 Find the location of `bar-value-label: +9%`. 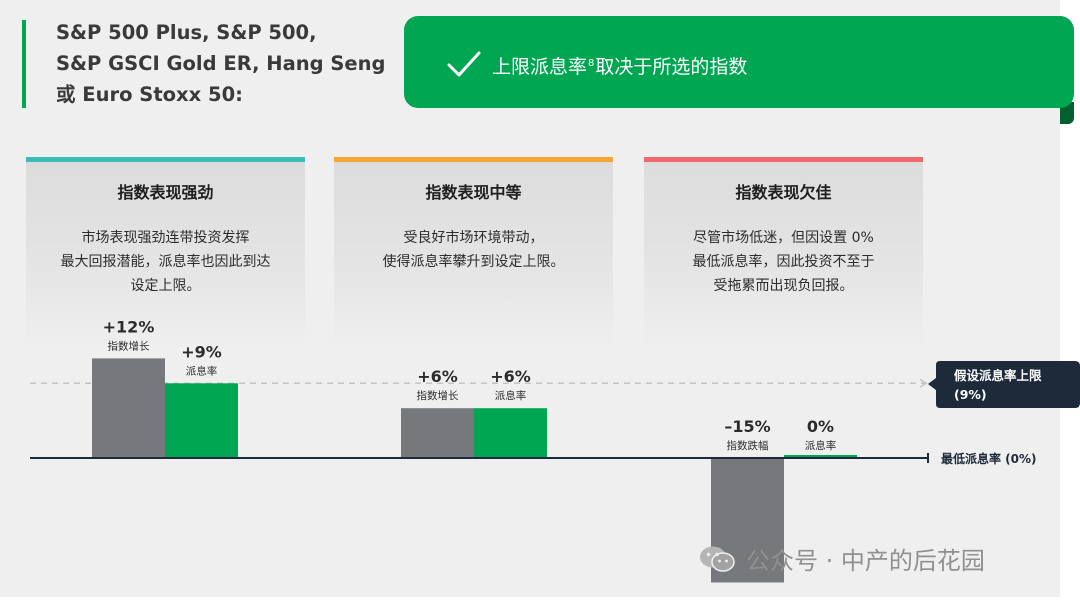

bar-value-label: +9% is located at coordinates (201, 351).